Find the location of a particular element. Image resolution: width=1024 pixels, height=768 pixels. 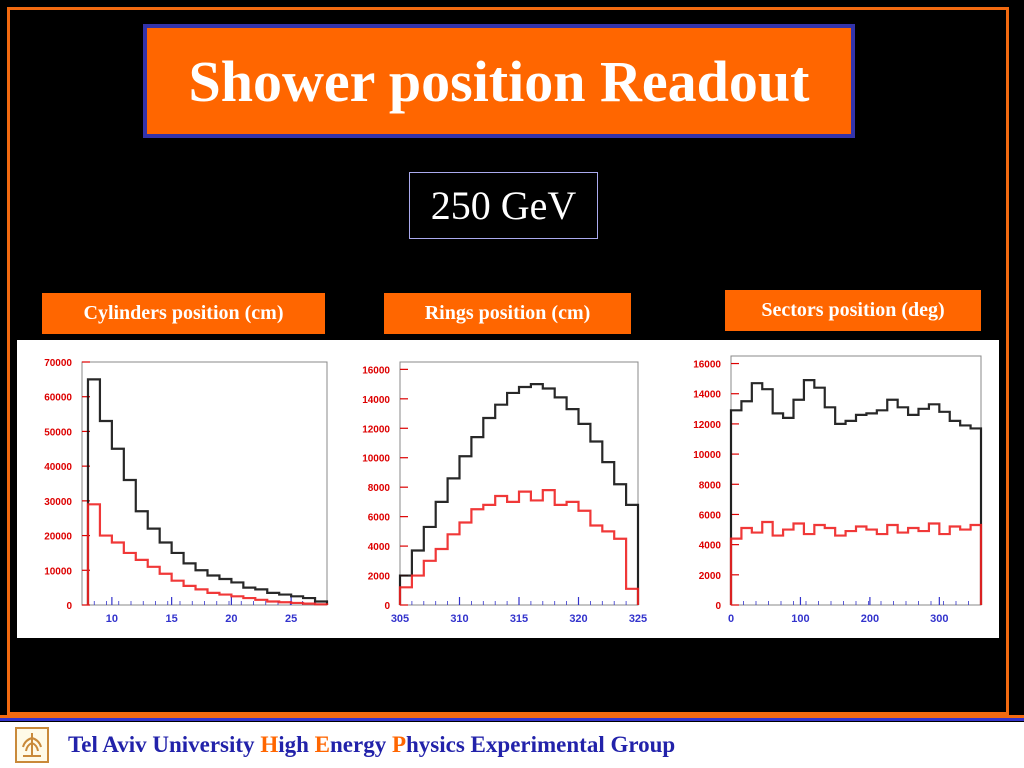

energy-label: 250 GeV is located at coordinates (503, 205).